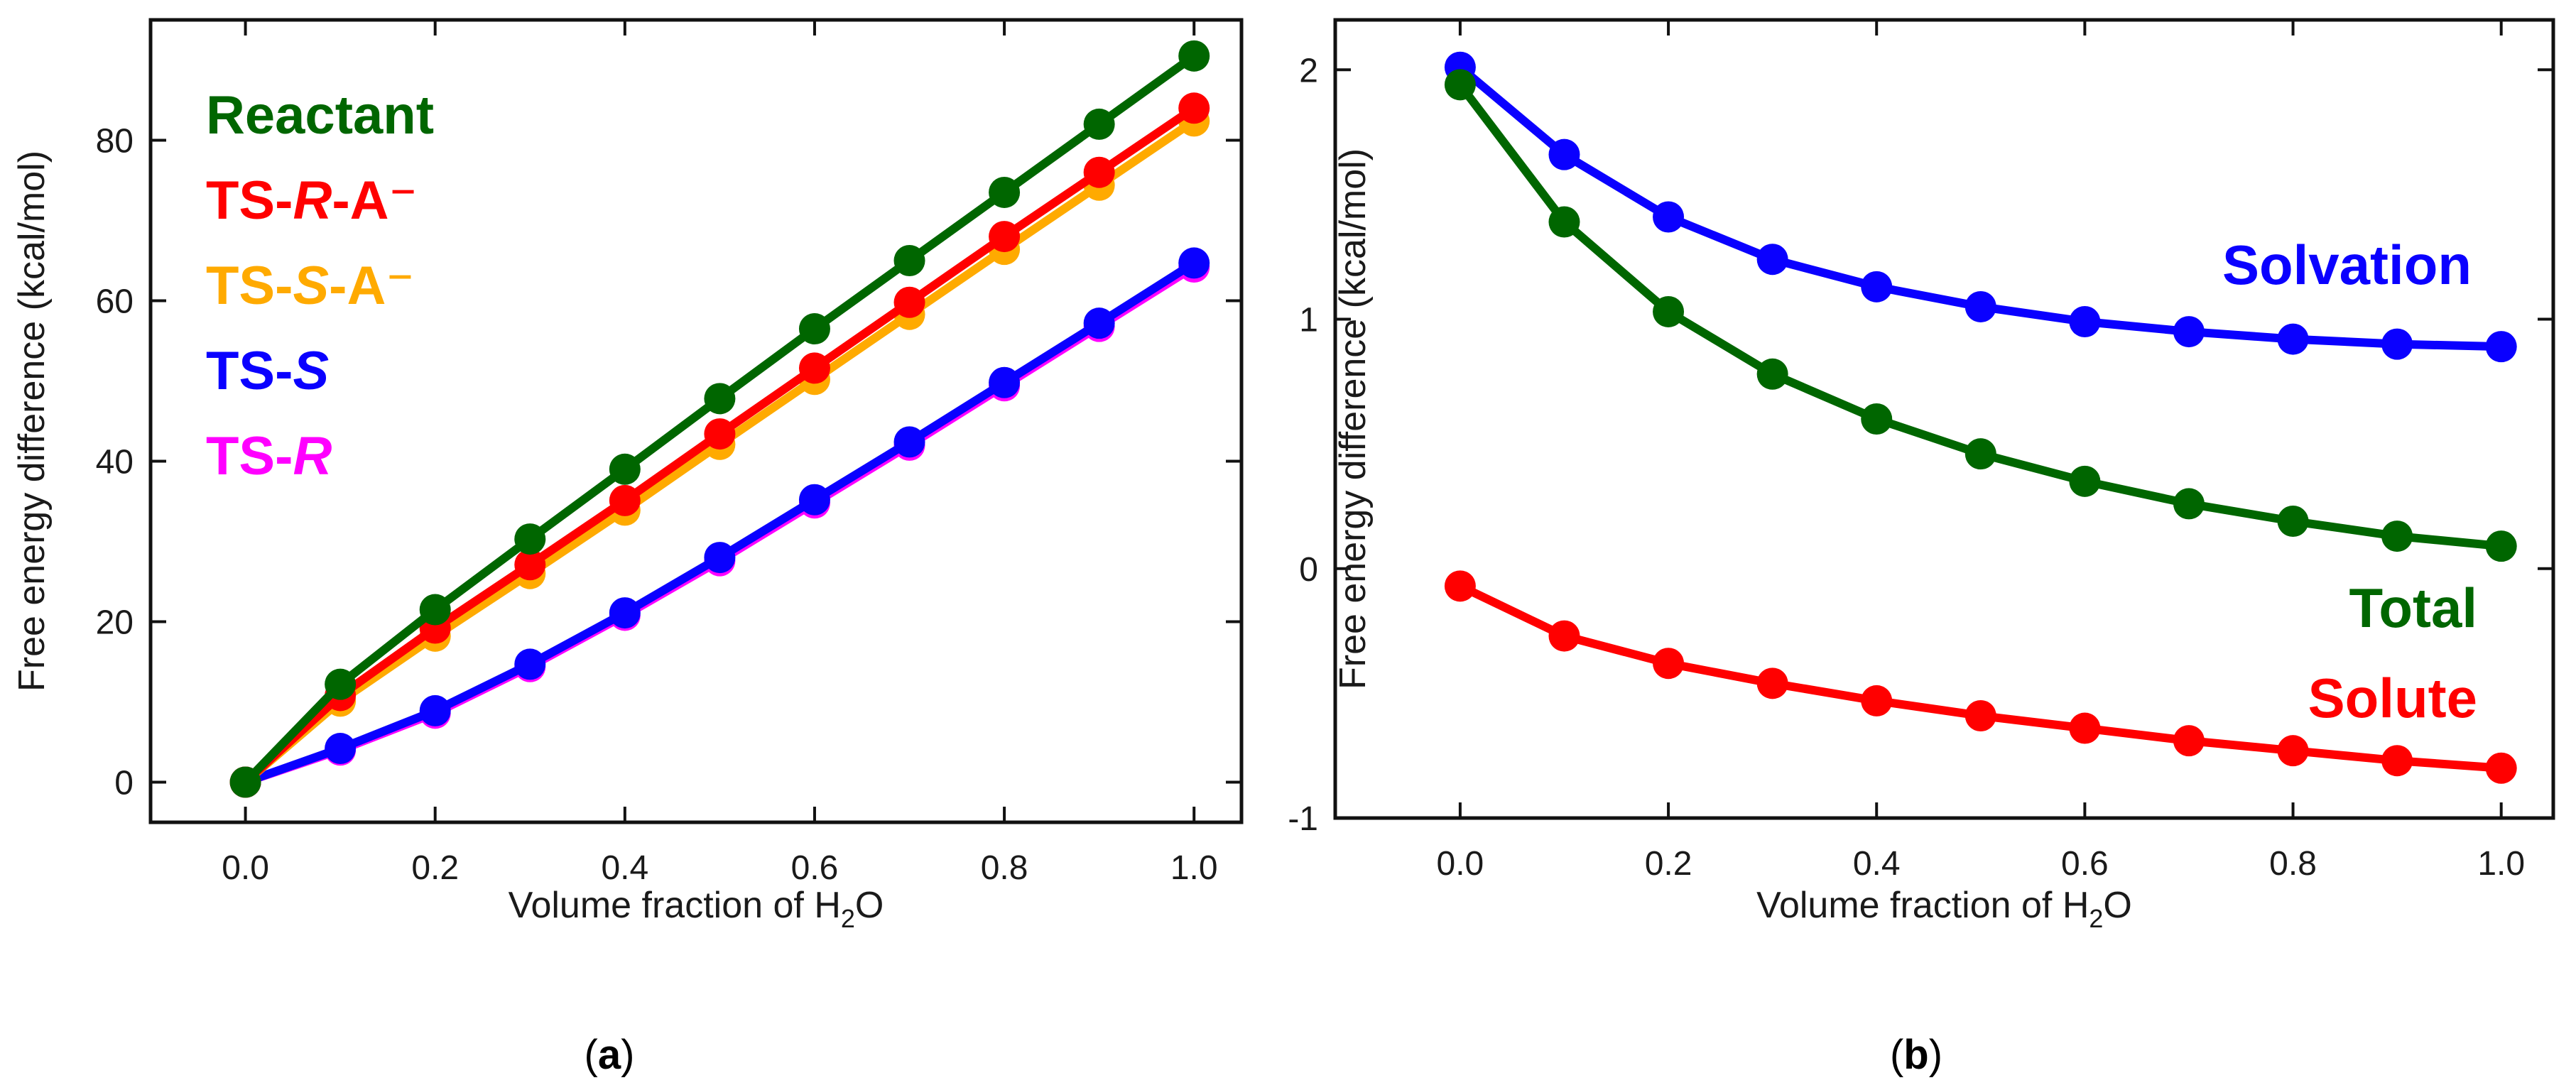 Image resolution: width=2576 pixels, height=1090 pixels. I want to click on panel-a-legend-entry-ts-s: TS-S, so click(267, 371).